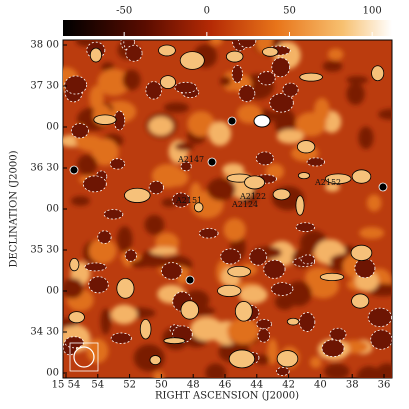 This screenshot has width=409, height=409. What do you see at coordinates (352, 385) in the screenshot?
I see `x-tick-label: 38` at bounding box center [352, 385].